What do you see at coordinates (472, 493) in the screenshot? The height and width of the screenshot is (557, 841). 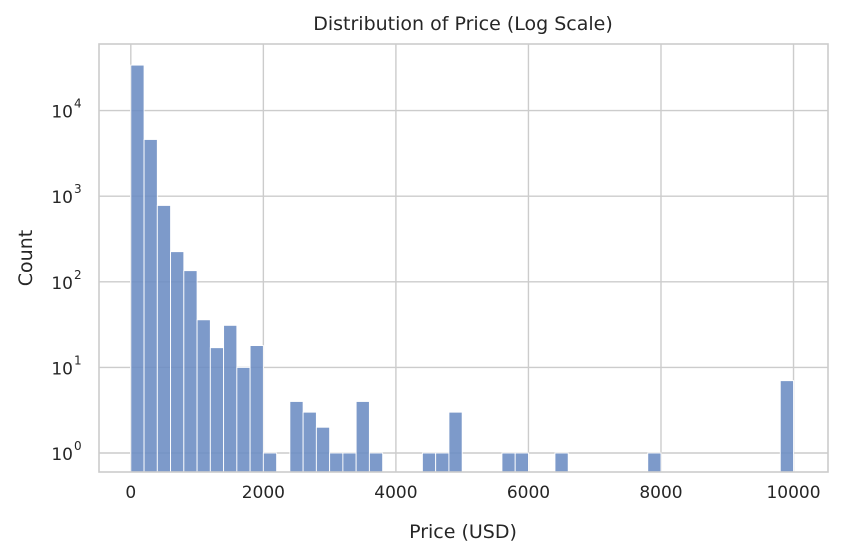 I see `x-axis-ticks: 0 2000 4000 6000 8000 10000` at bounding box center [472, 493].